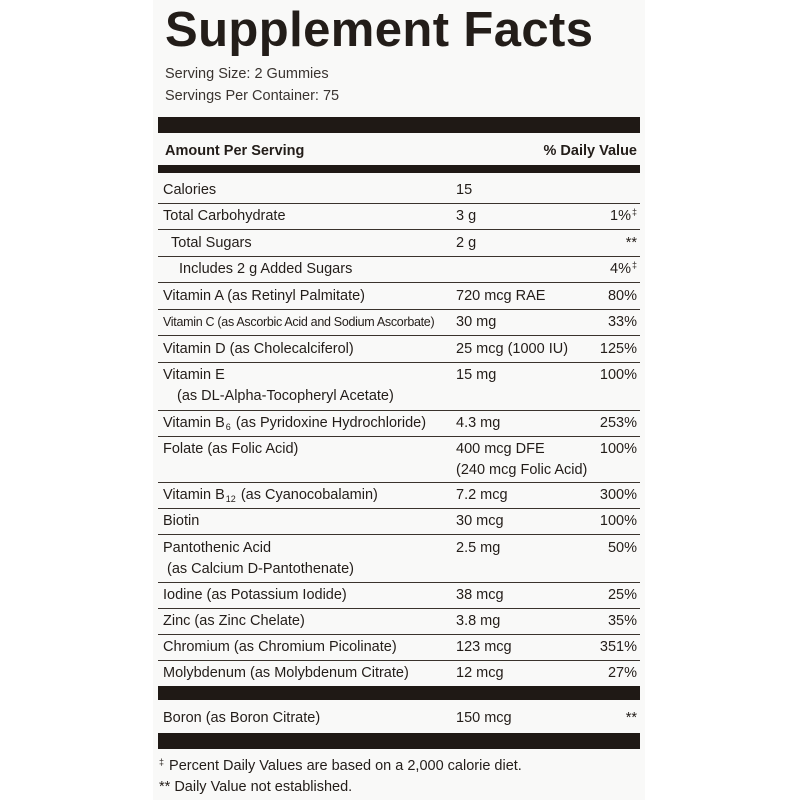 This screenshot has height=800, width=800. Describe the element at coordinates (211, 243) in the screenshot. I see `nutrient-name: Total Sugars` at that location.